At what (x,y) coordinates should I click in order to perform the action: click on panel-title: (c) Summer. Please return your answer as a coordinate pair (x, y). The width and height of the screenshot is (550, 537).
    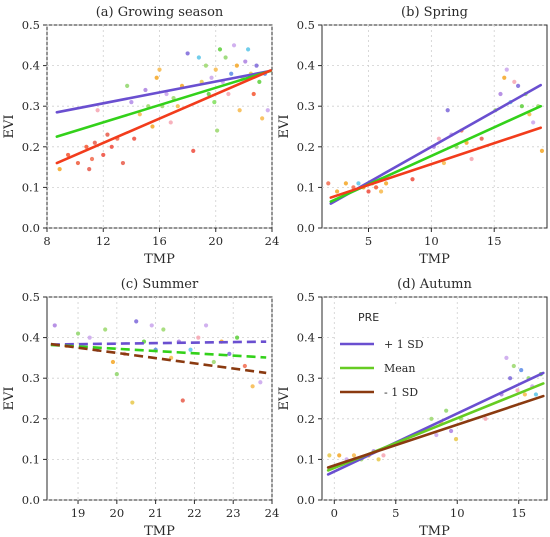
    Looking at the image, I should click on (160, 284).